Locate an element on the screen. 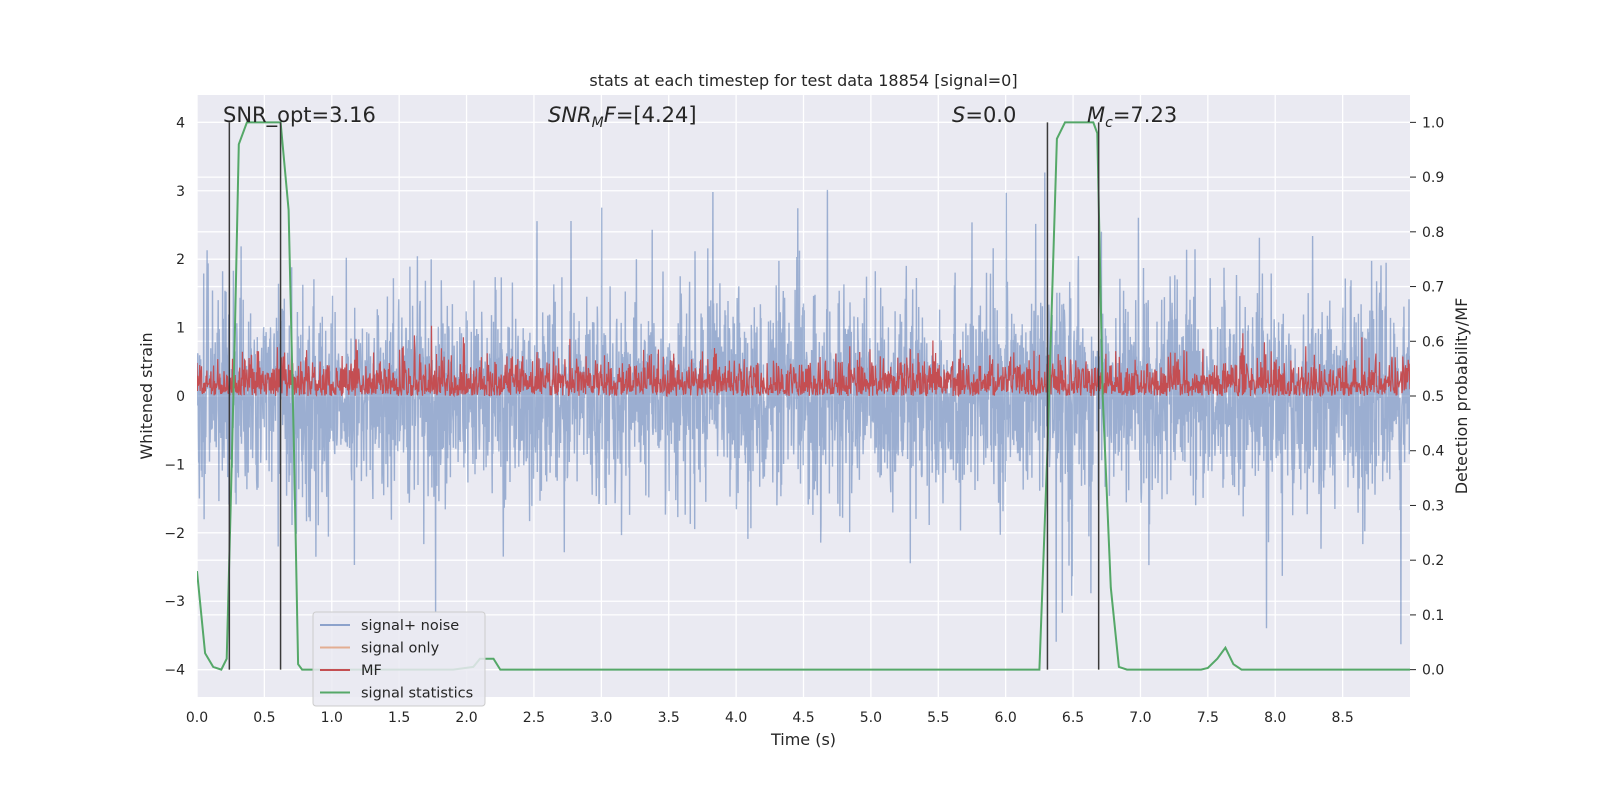 The width and height of the screenshot is (1600, 800). y-tick-label-left: −4 is located at coordinates (174, 671).